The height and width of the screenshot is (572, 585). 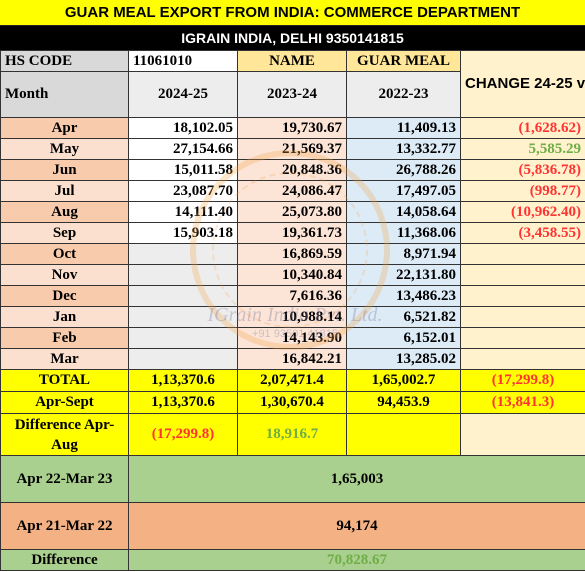 What do you see at coordinates (403, 128) in the screenshot?
I see `value-2022-23: 11,409.13` at bounding box center [403, 128].